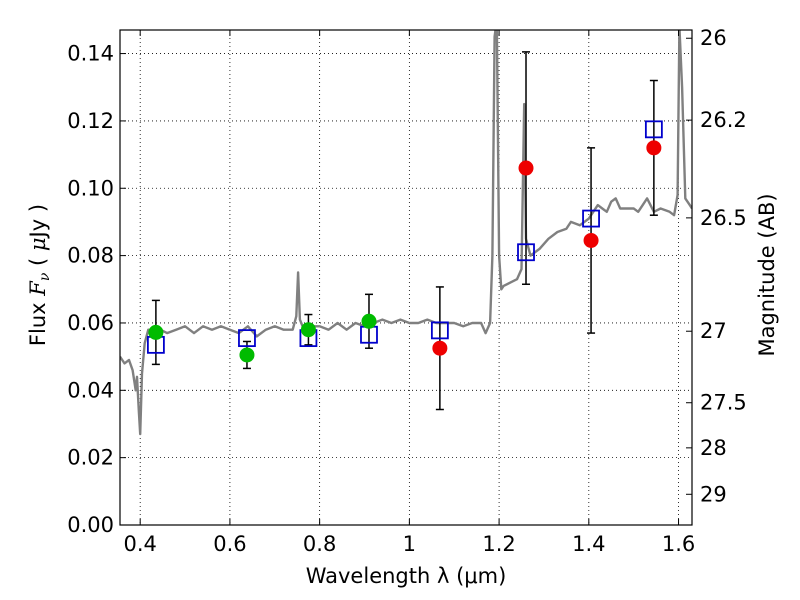  I want to click on y-tick-label: 0.14, so click(90, 54).